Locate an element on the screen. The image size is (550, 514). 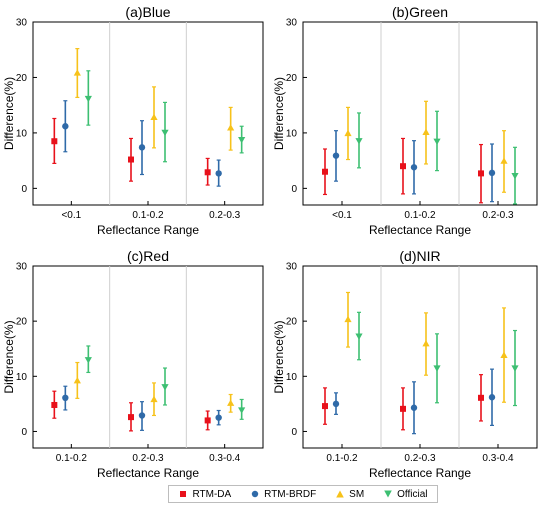
legend-item-rtm-brdf: RTM-BRDF is located at coordinates (283, 494).